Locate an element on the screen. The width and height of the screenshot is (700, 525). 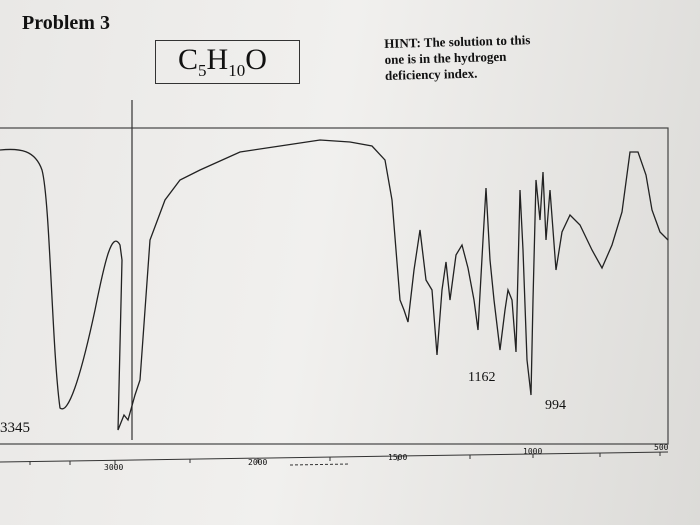
formula-count: 10 is located at coordinates (237, 70).